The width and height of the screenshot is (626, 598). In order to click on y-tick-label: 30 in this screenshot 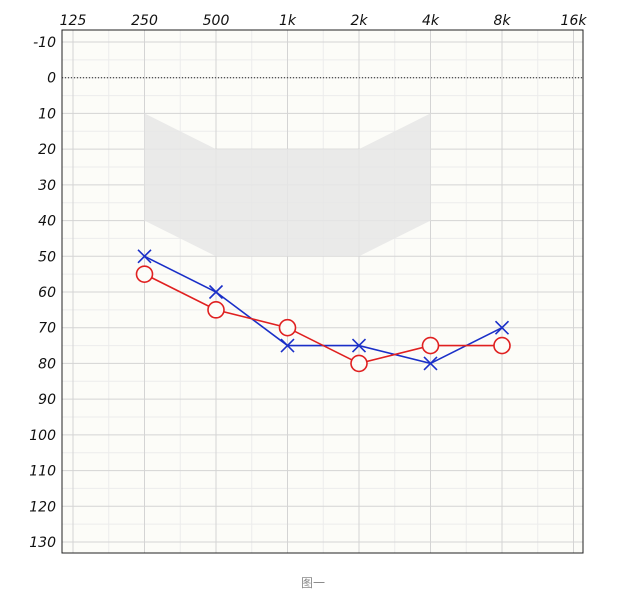, I will do `click(47, 186)`.